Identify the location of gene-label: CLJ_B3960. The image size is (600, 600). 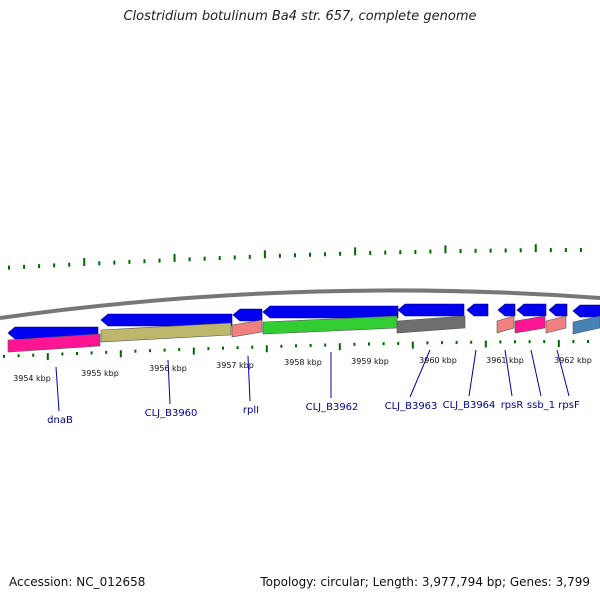
(171, 413).